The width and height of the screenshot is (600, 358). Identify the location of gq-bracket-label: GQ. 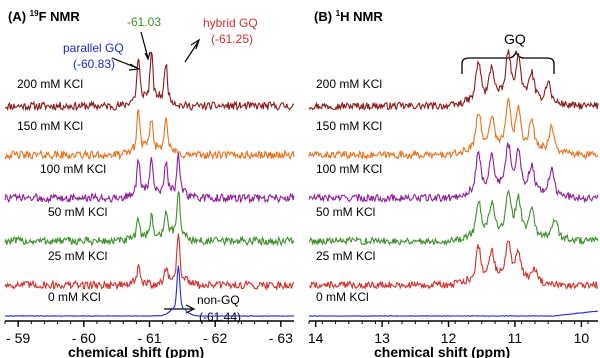
(515, 39).